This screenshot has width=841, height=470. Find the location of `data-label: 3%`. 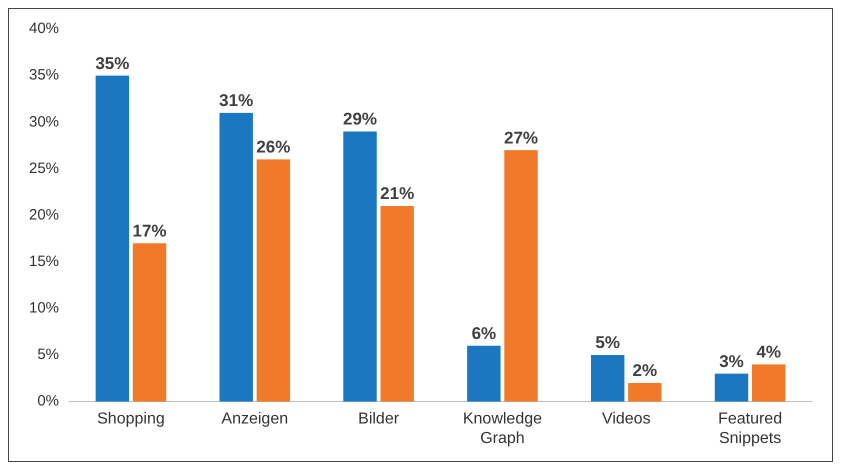

data-label: 3% is located at coordinates (731, 361).